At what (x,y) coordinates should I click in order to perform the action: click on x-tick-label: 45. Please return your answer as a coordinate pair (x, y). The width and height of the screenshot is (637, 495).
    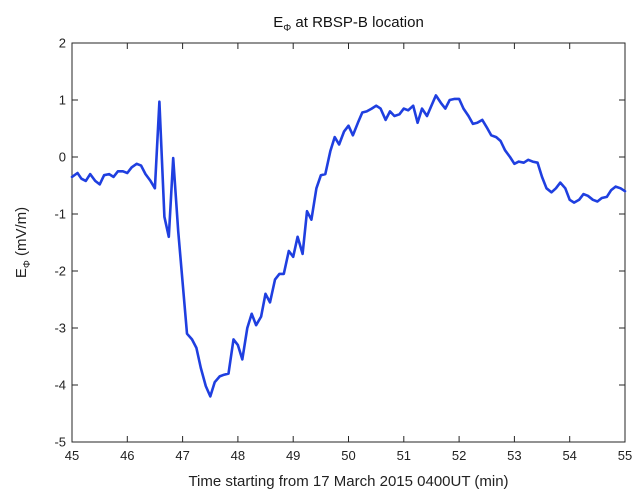
    Looking at the image, I should click on (72, 455).